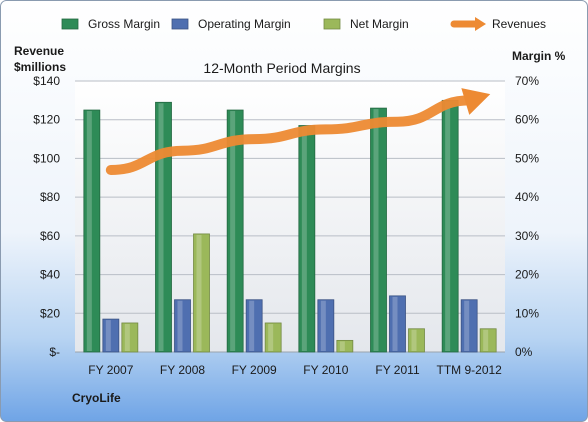  What do you see at coordinates (527, 158) in the screenshot?
I see `right-tick-label: 50%` at bounding box center [527, 158].